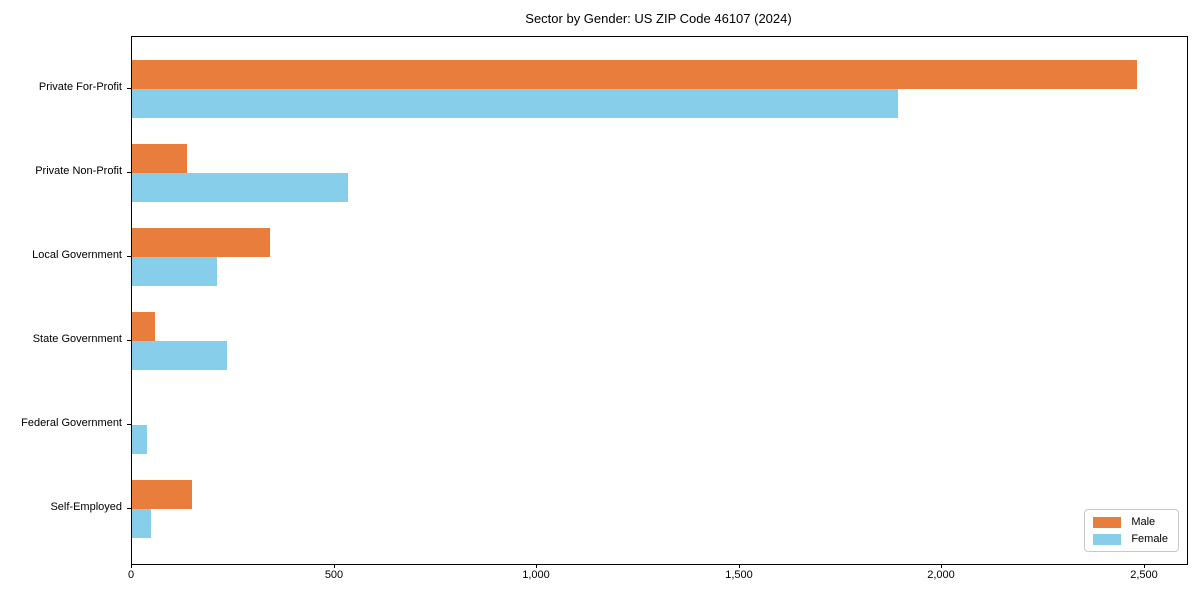  Describe the element at coordinates (1149, 539) in the screenshot. I see `legend-label-female: Female` at that location.